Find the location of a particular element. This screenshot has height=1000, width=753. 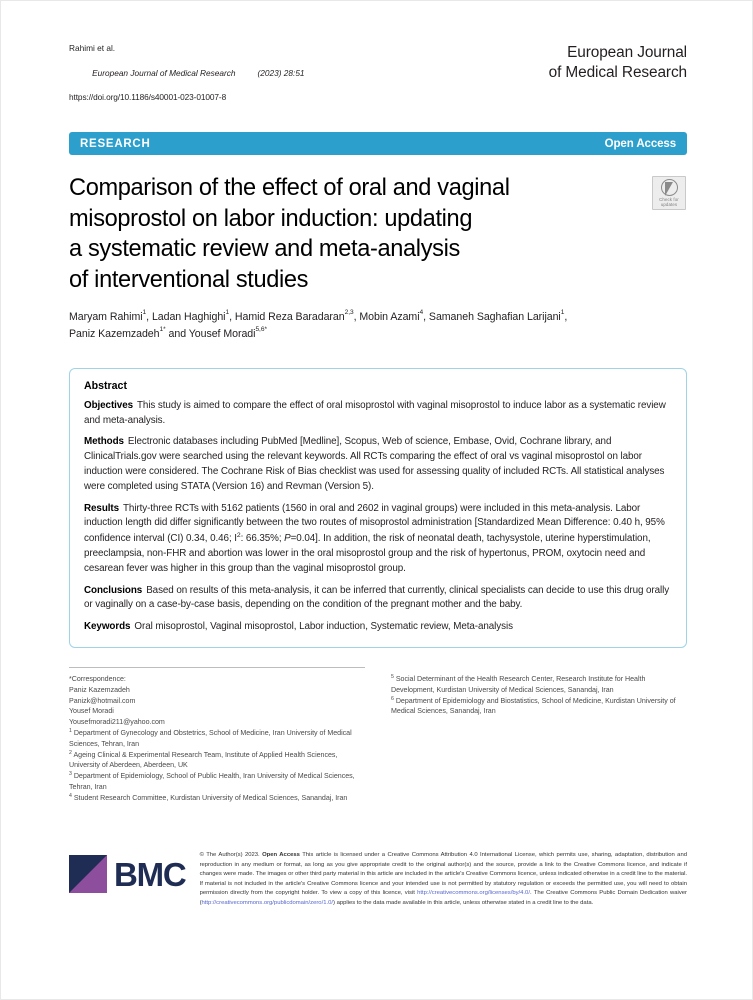

abstract-label-results: Results is located at coordinates (101, 508).